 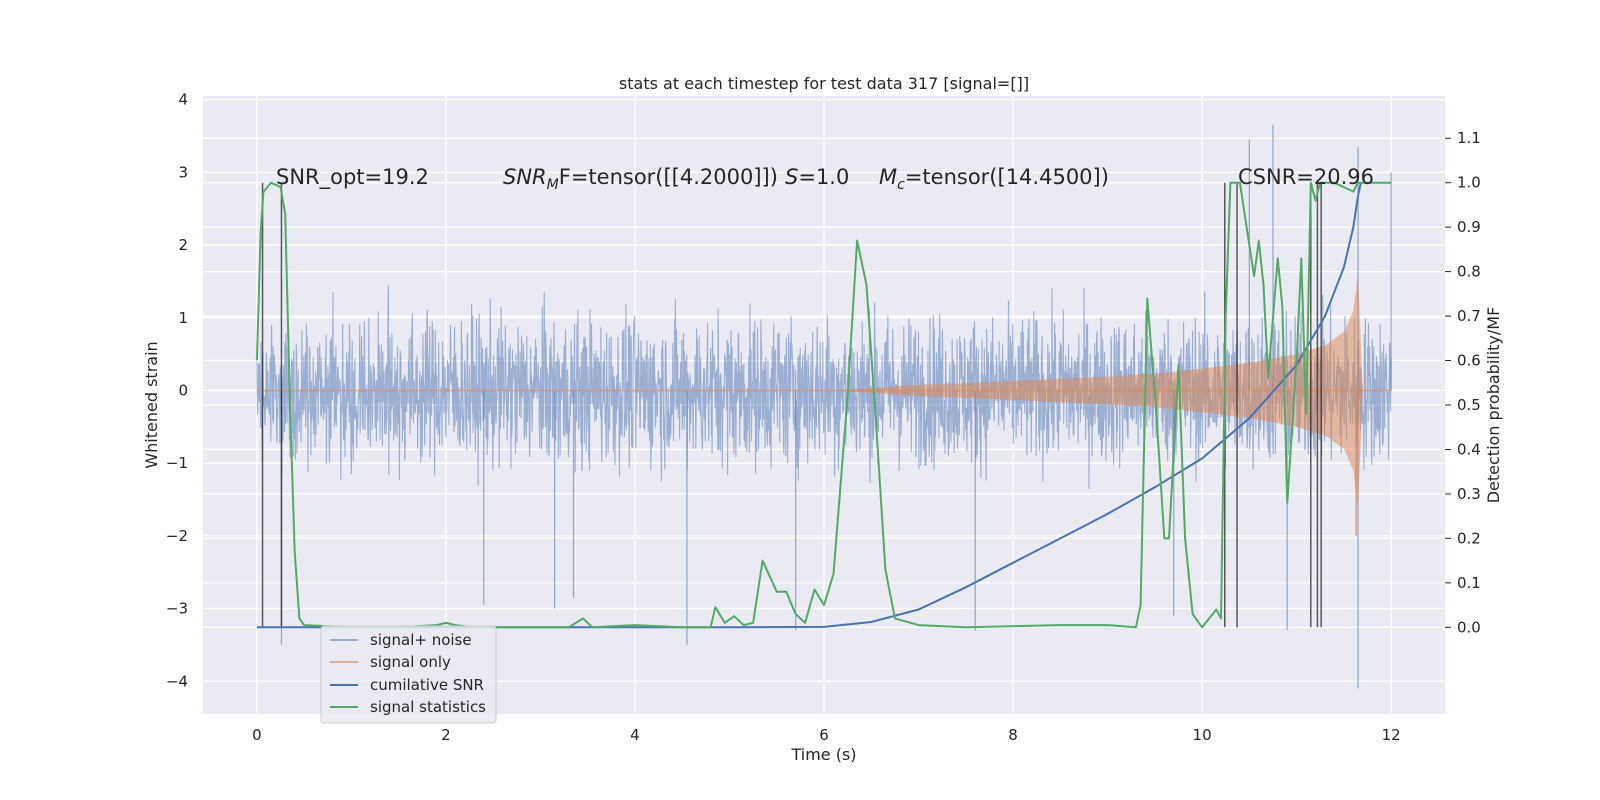 I want to click on y-right-tick-label: 1.0, so click(x=1469, y=183).